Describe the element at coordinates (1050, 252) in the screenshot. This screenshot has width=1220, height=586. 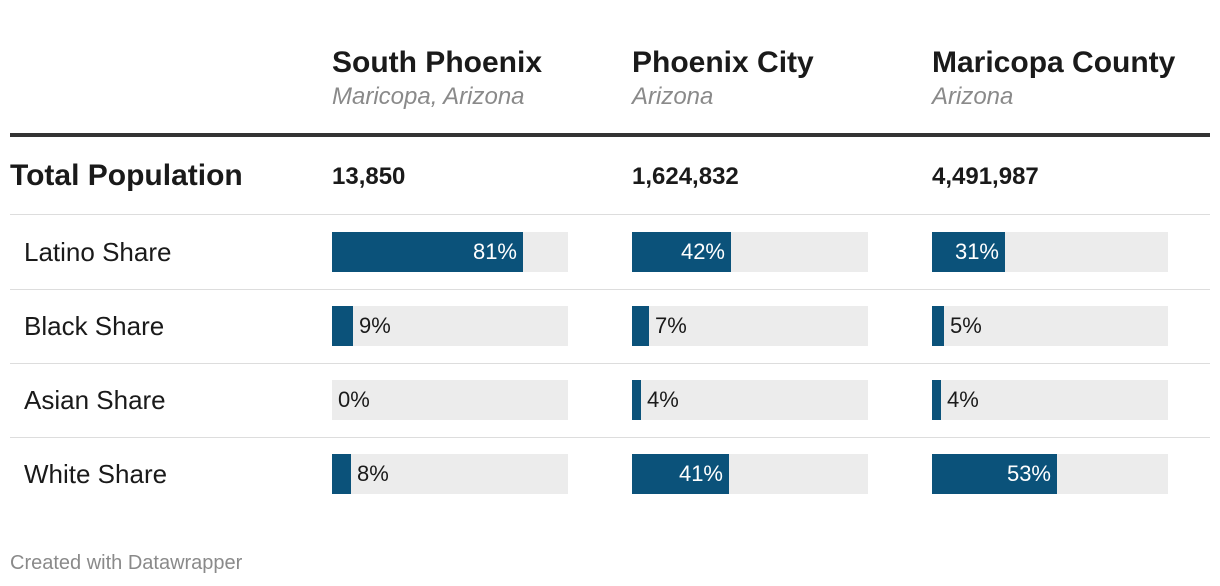
I see `bar-track: 31%` at that location.